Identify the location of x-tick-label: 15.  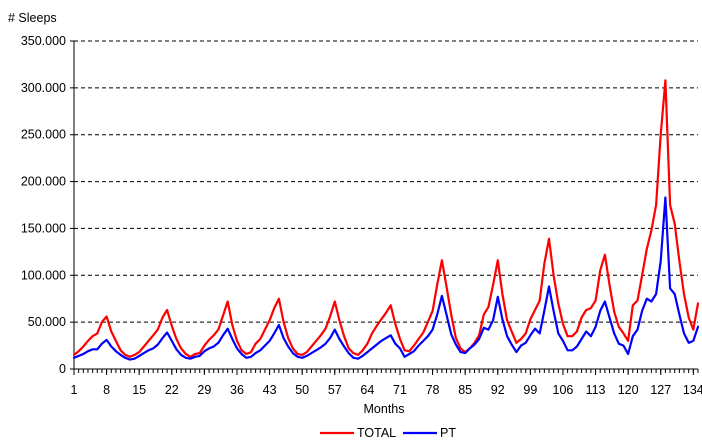
(139, 390).